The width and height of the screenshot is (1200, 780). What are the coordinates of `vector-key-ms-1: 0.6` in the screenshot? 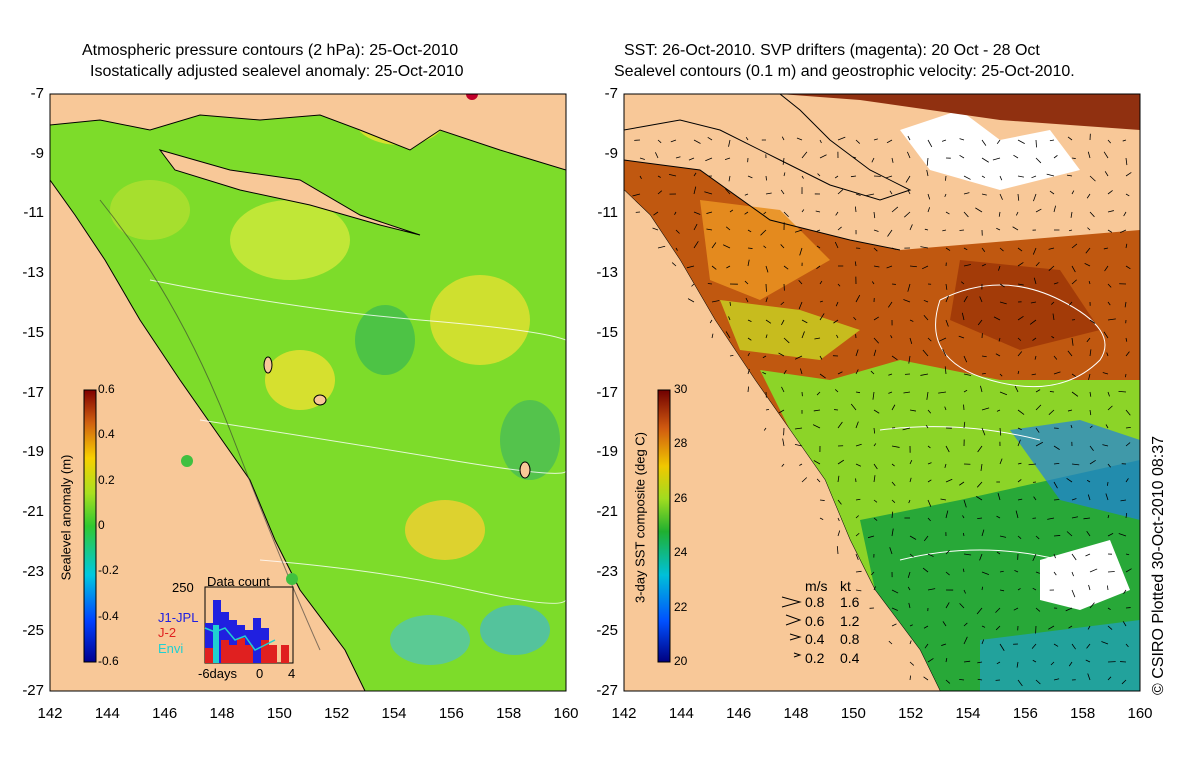 It's located at (815, 620).